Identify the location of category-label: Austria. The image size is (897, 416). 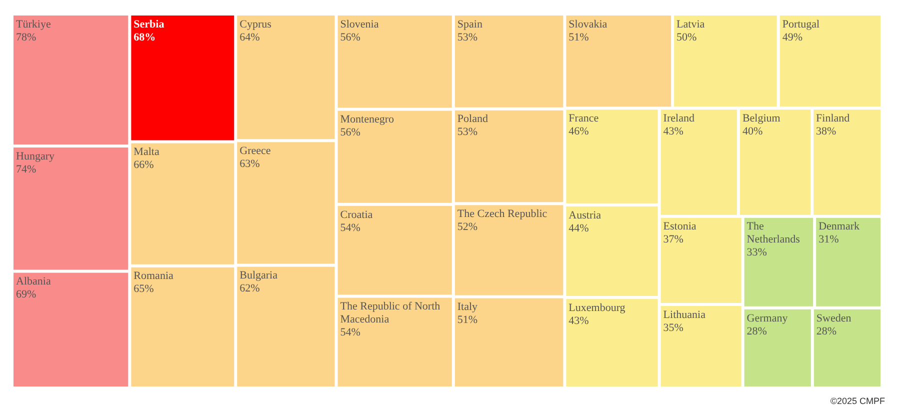
(585, 215).